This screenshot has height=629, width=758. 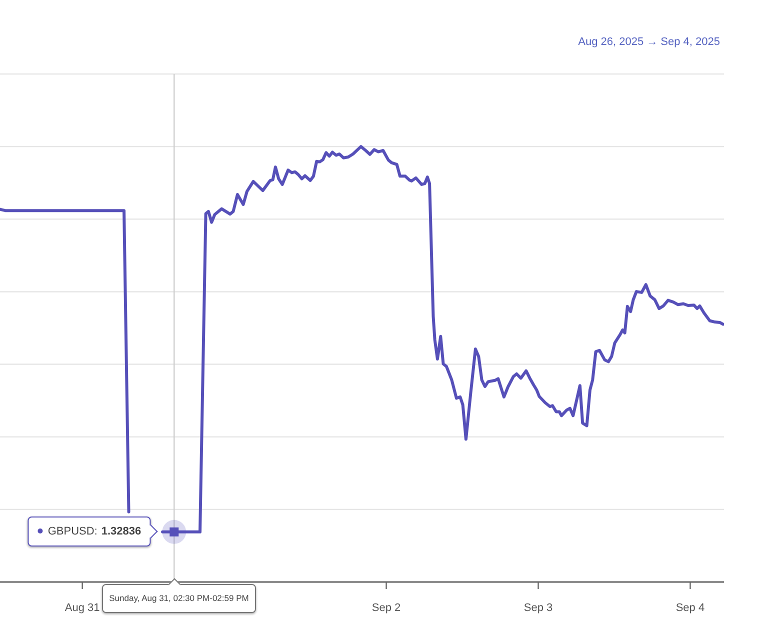 I want to click on annotation: GBPUSD: 1.32836, so click(x=95, y=531).